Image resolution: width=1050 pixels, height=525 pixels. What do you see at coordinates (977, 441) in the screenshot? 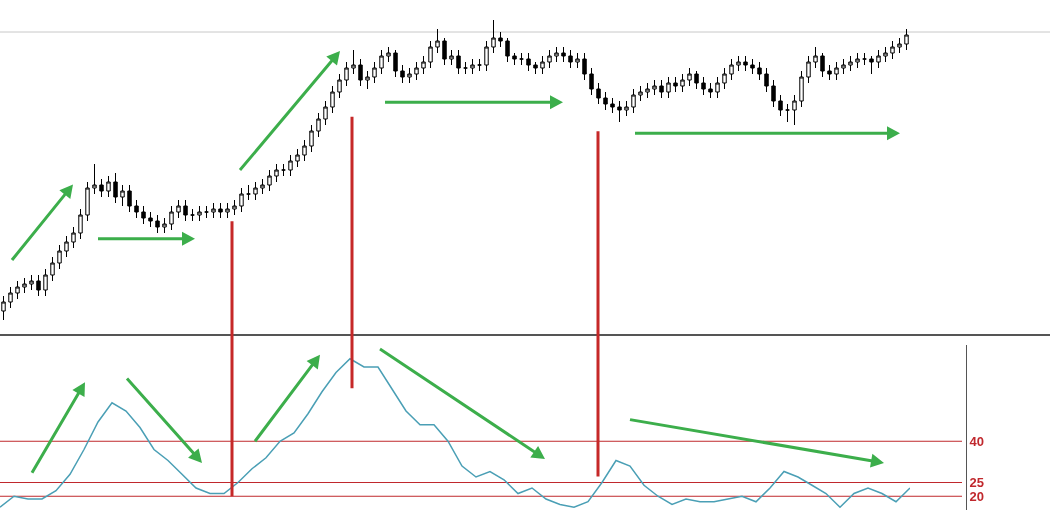
I see `y-tick-label: 40` at bounding box center [977, 441].